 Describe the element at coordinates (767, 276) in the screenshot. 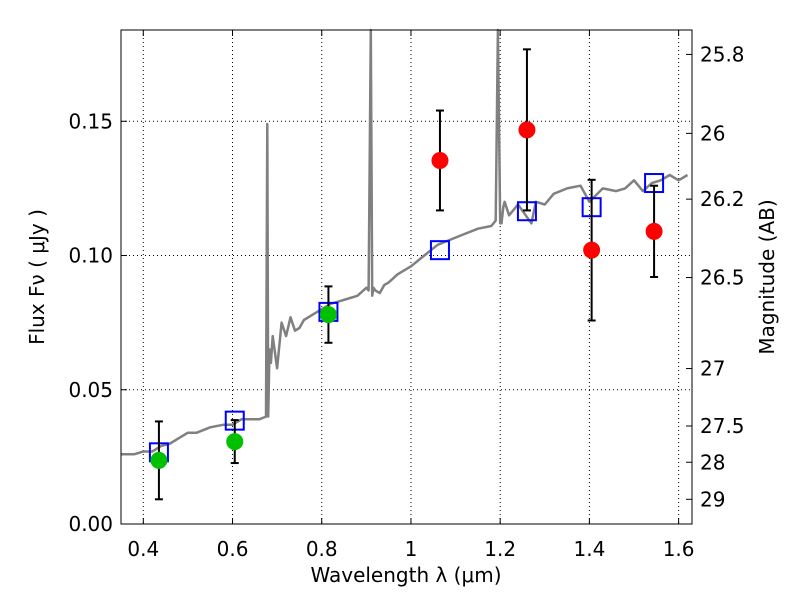

I see `y2-axis-label: Magnitude (AB)` at that location.